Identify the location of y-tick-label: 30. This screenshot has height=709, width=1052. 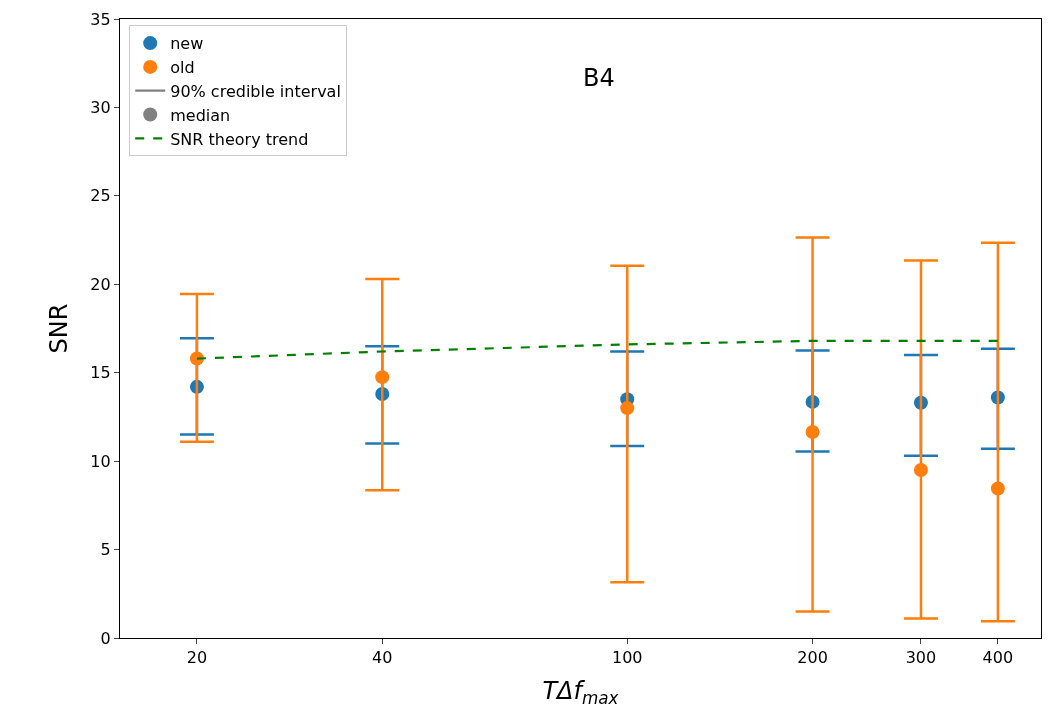
(100, 108).